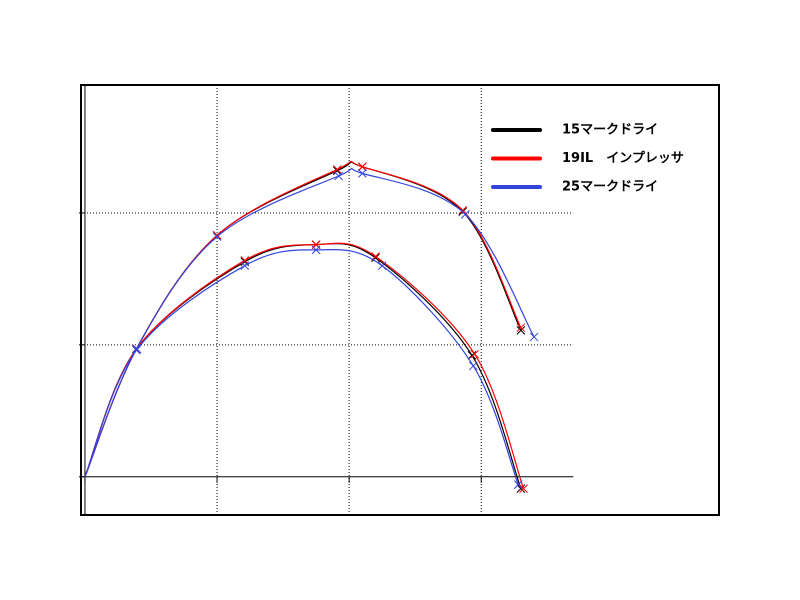  Describe the element at coordinates (623, 158) in the screenshot. I see `legend-label: 19IL インプレッサ` at that location.